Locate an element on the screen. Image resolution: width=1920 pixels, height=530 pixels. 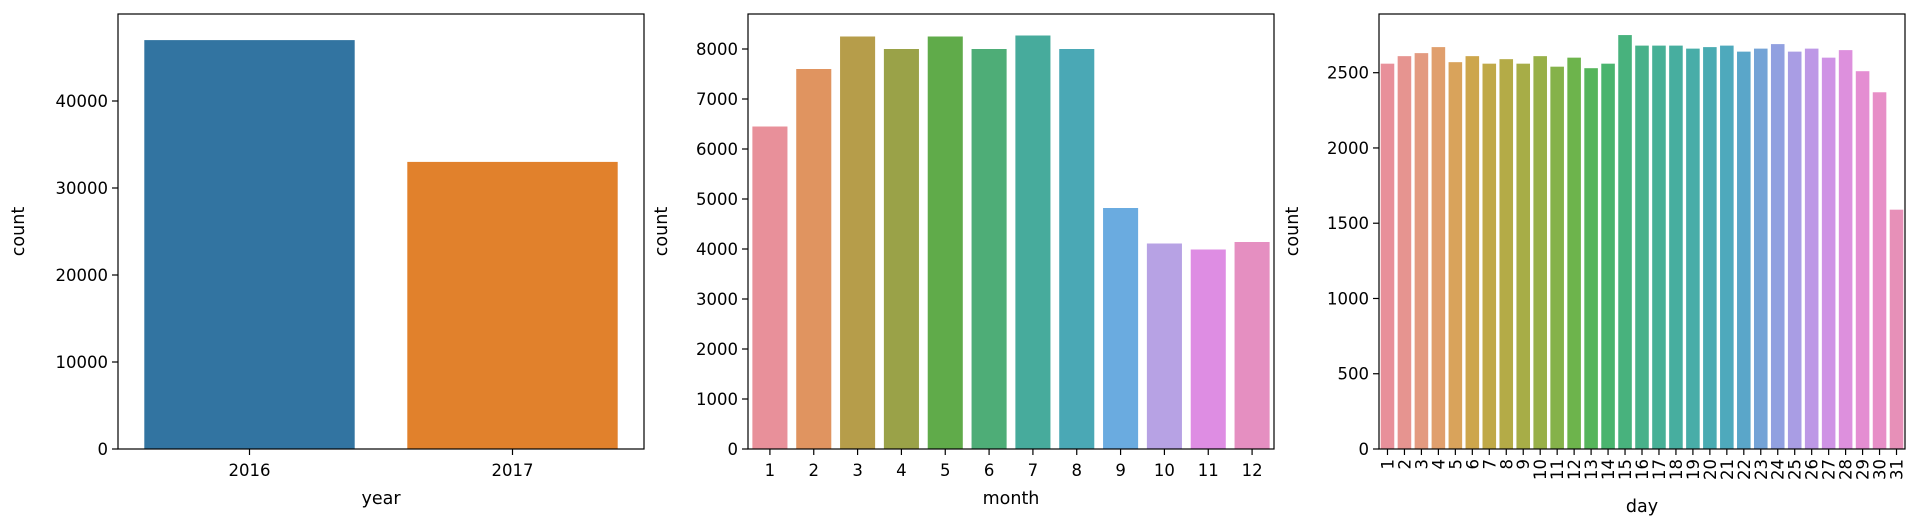
y-tick-label: 30000 is located at coordinates (82, 188).